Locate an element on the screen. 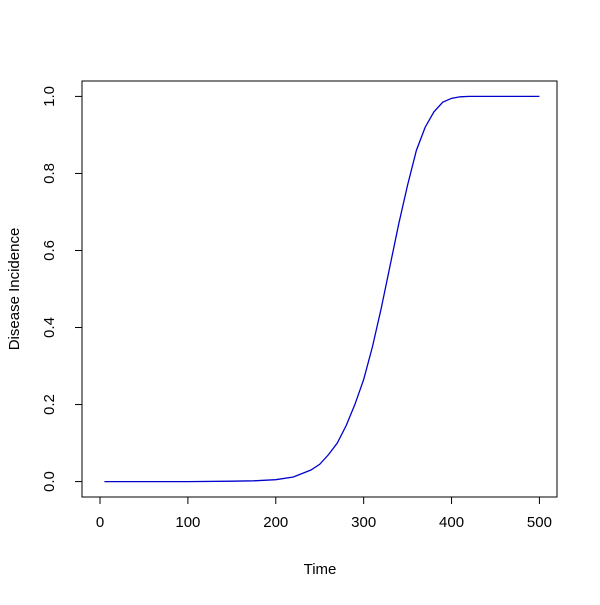  x-tick-label: 400 is located at coordinates (451, 522).